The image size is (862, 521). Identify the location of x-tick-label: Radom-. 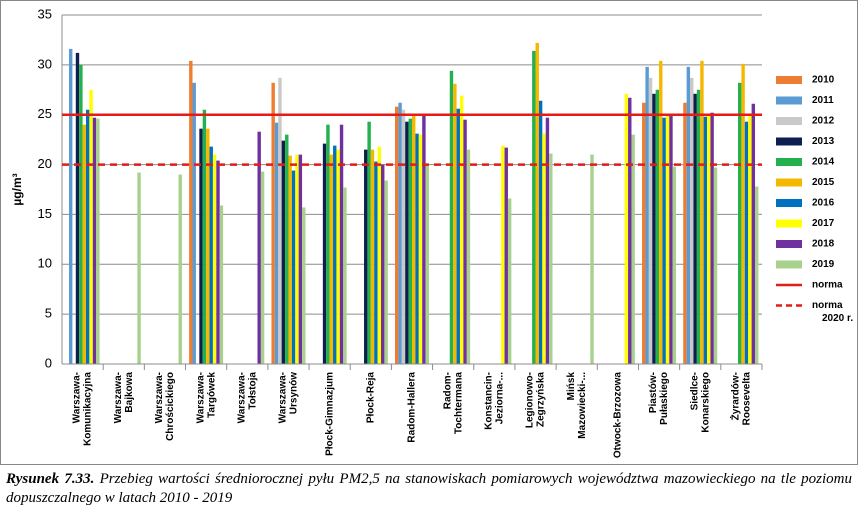
(447, 390).